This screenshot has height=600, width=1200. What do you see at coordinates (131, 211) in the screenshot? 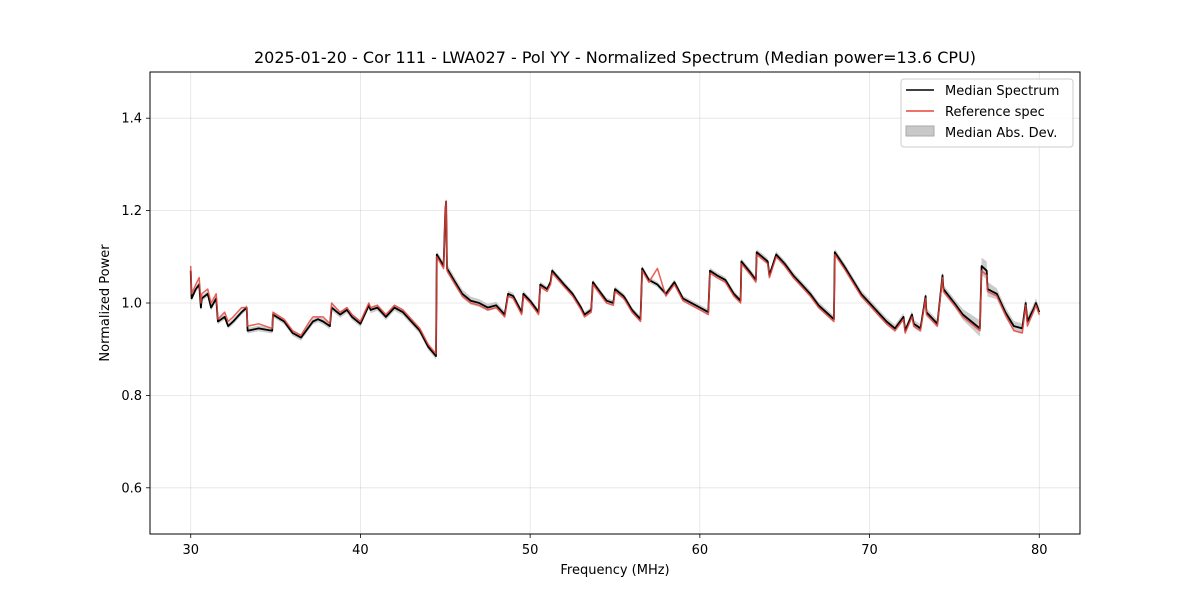
I see `y-tick-label: 1.2` at bounding box center [131, 211].